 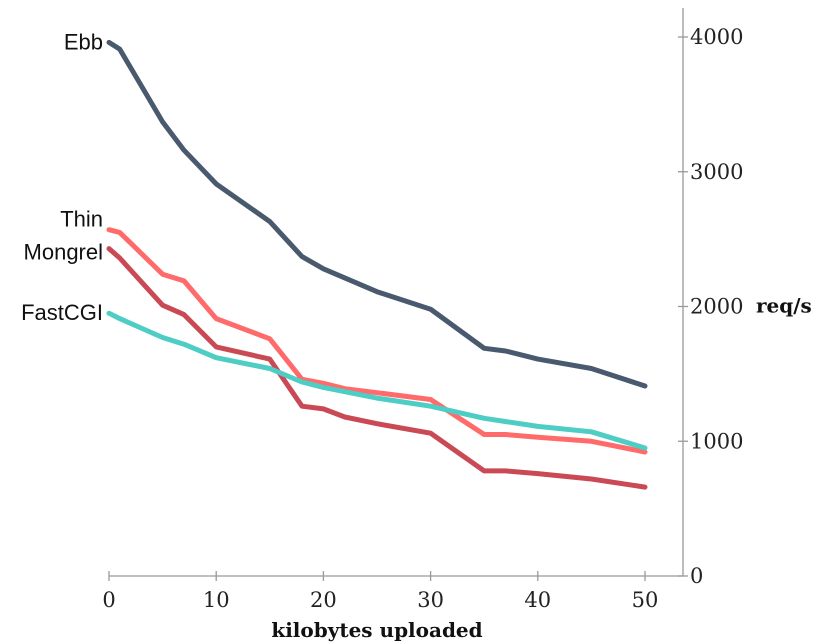 What do you see at coordinates (81, 219) in the screenshot?
I see `series-label-thin: Thin` at bounding box center [81, 219].